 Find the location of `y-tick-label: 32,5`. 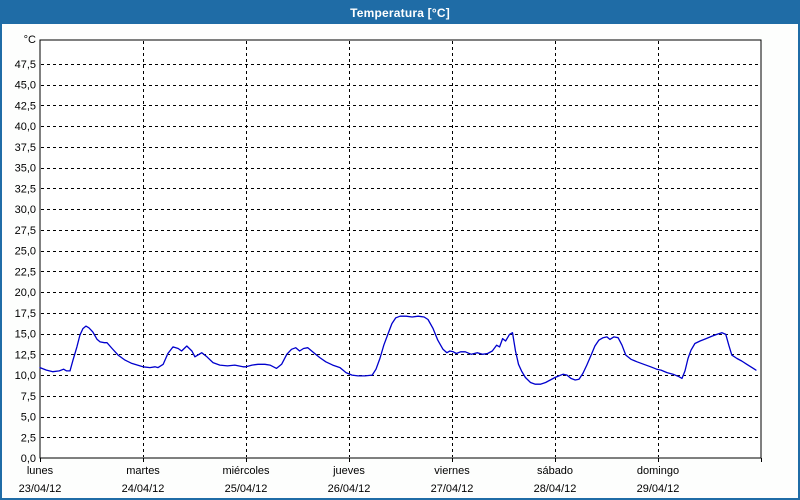

y-tick-label: 32,5 is located at coordinates (25, 189).